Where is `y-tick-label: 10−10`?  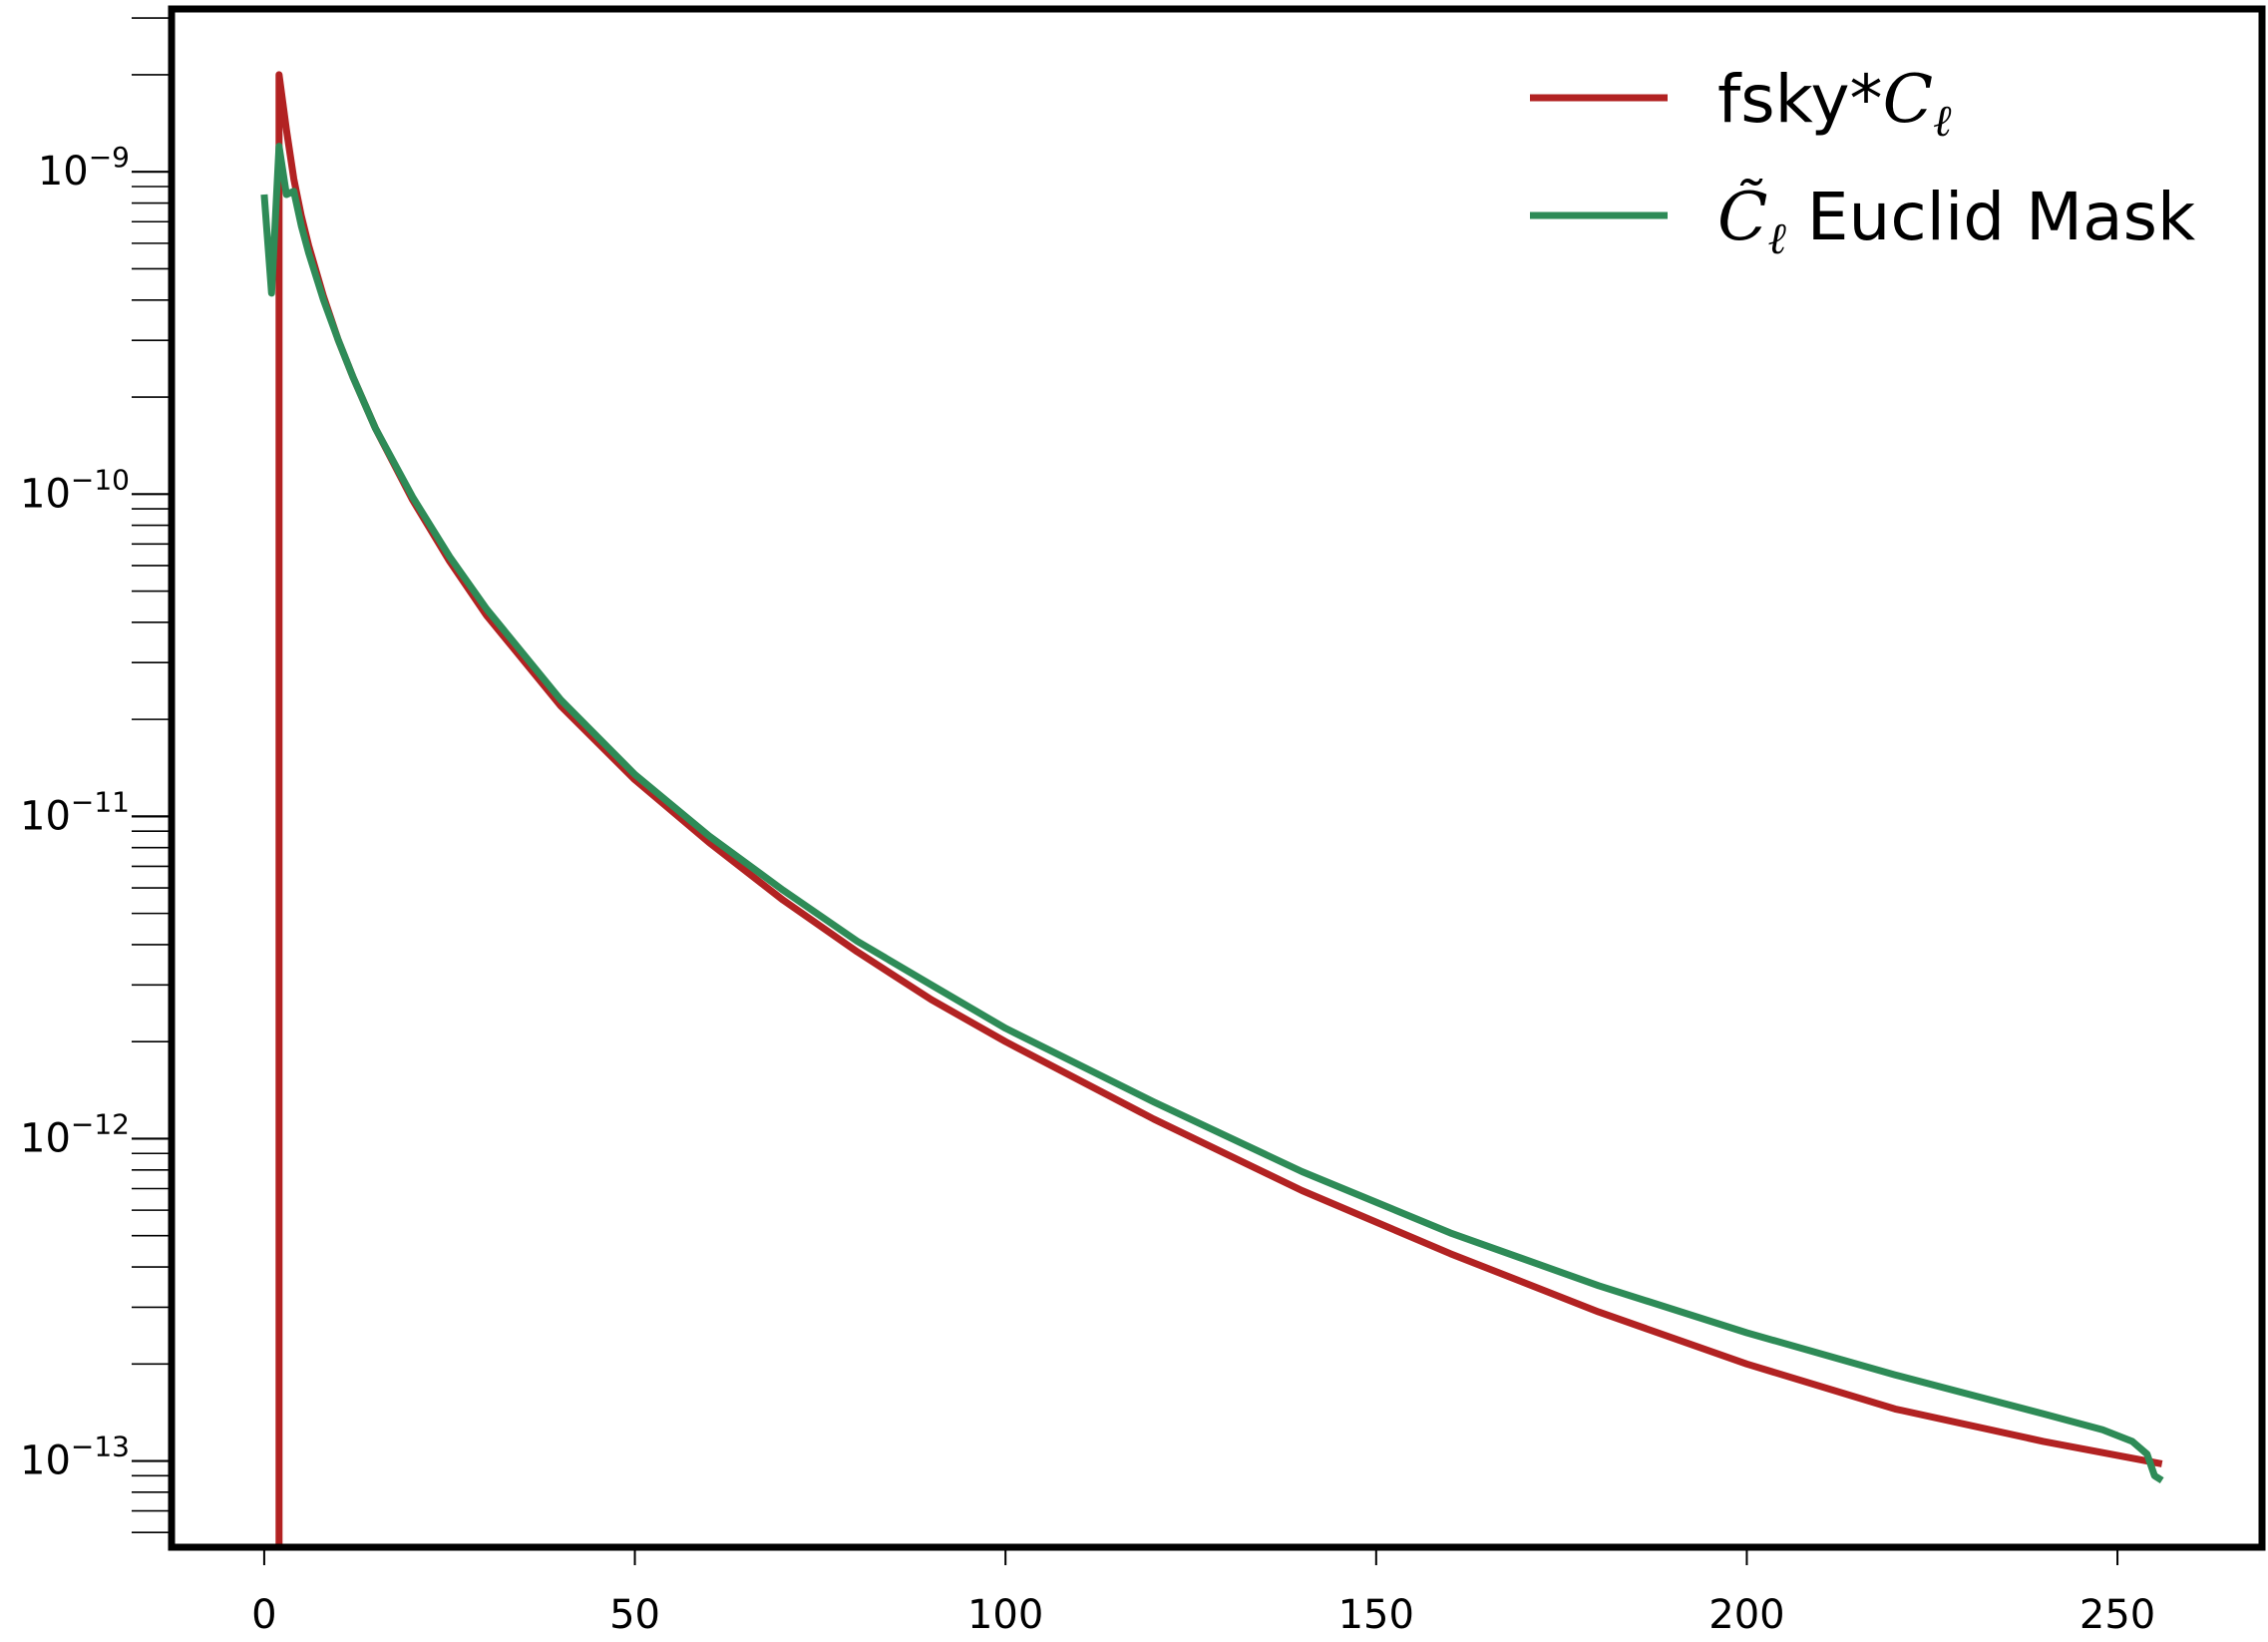 y-tick-label: 10−10 is located at coordinates (75, 490).